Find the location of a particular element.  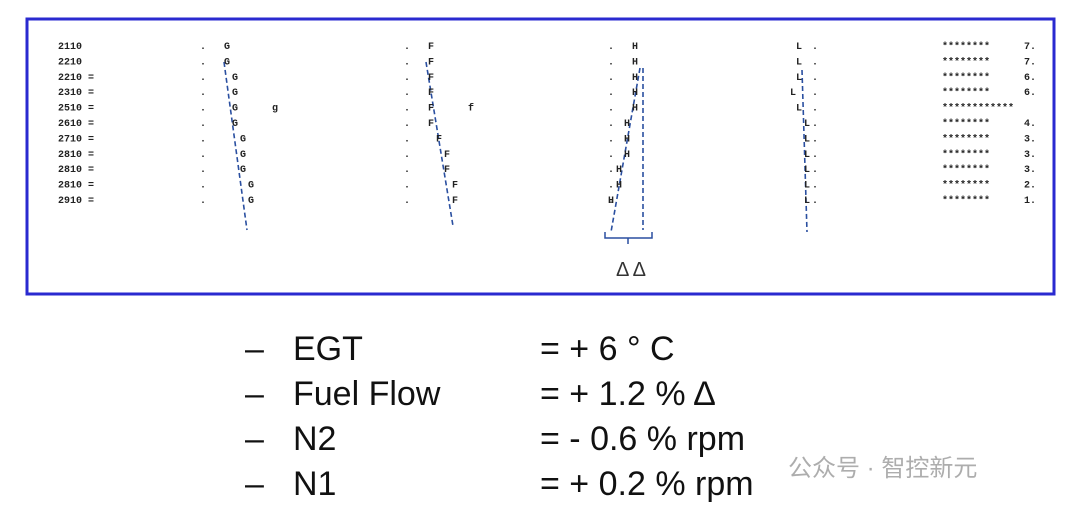

delta-label: Δ Δ is located at coordinates (631, 270).